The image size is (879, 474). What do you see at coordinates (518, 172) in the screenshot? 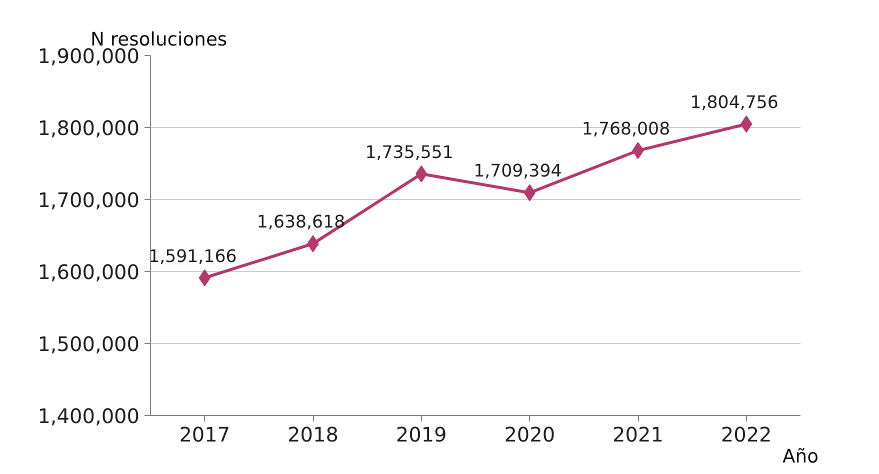
I see `data-label: 1,709,394` at bounding box center [518, 172].